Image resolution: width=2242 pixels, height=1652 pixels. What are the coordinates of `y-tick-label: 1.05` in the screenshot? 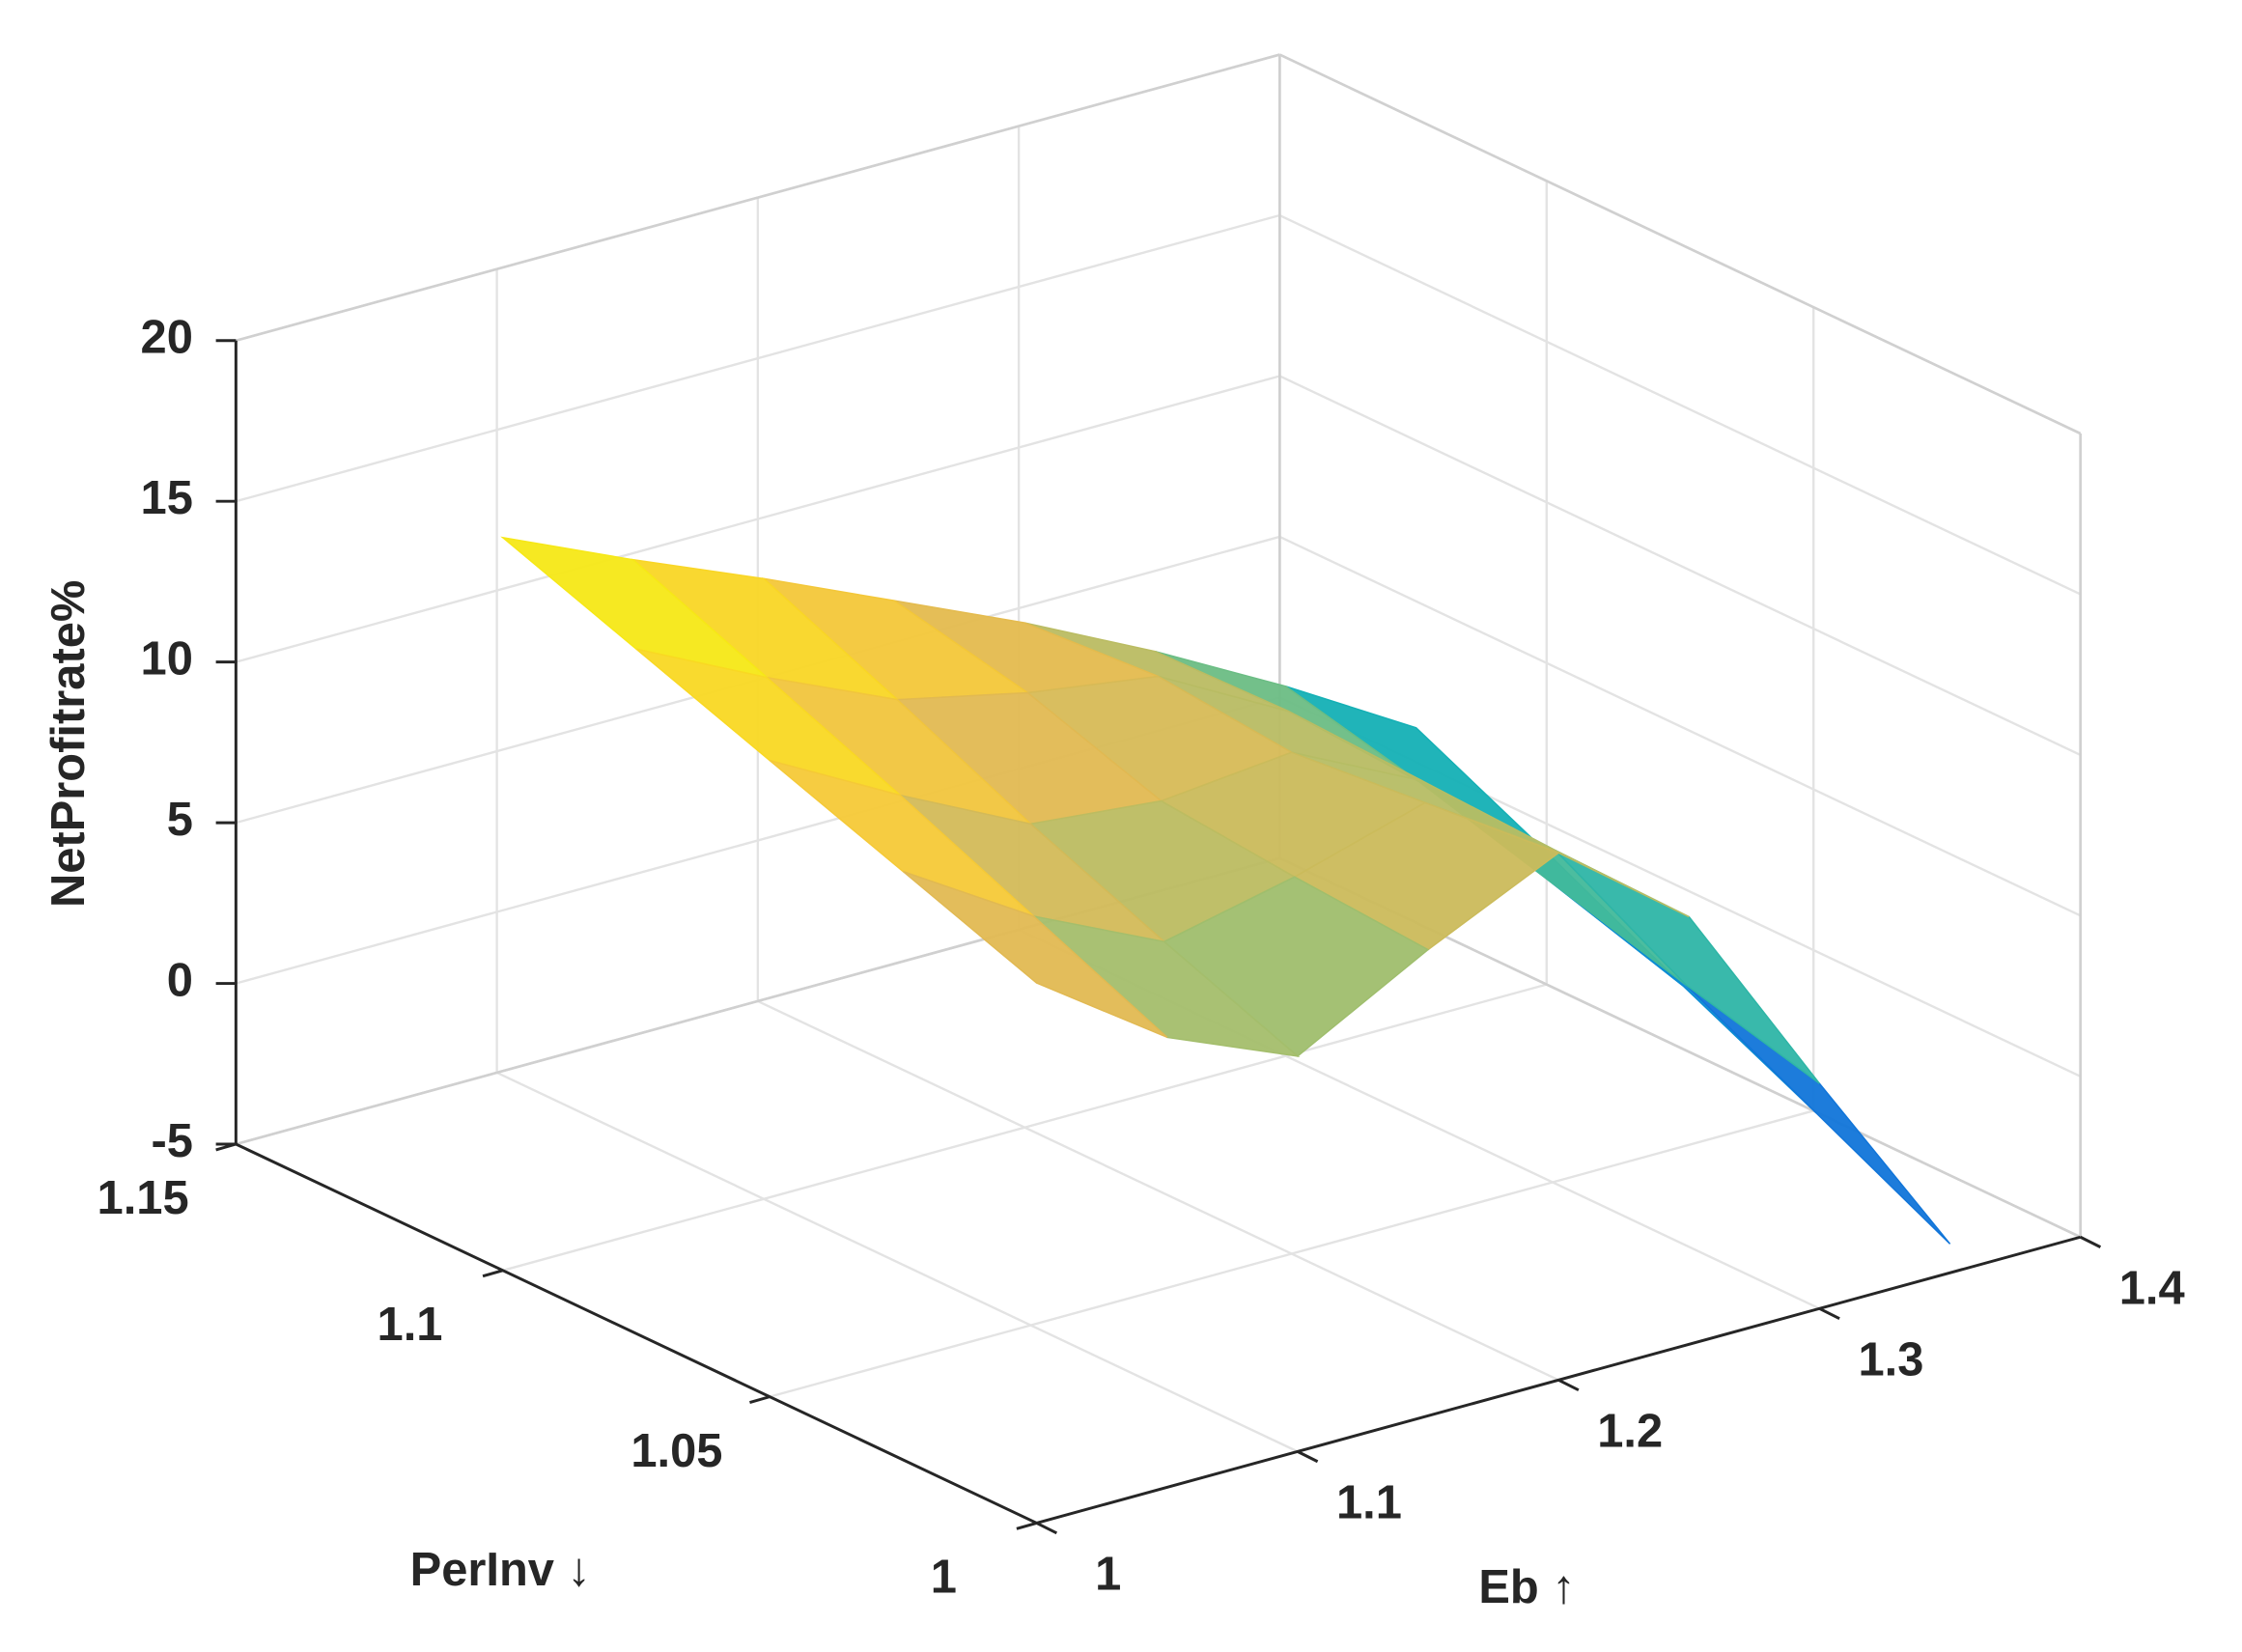 It's located at (676, 1451).